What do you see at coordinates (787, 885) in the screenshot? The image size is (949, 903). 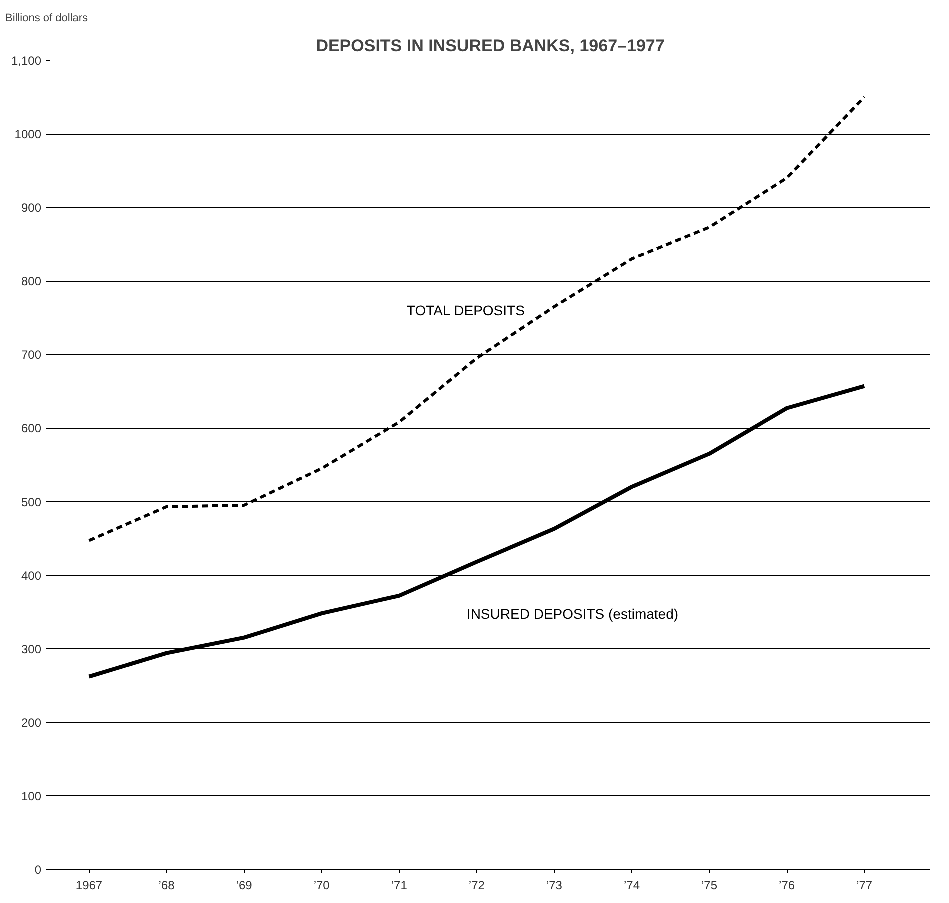 I see `x-tick-label: ’76` at bounding box center [787, 885].